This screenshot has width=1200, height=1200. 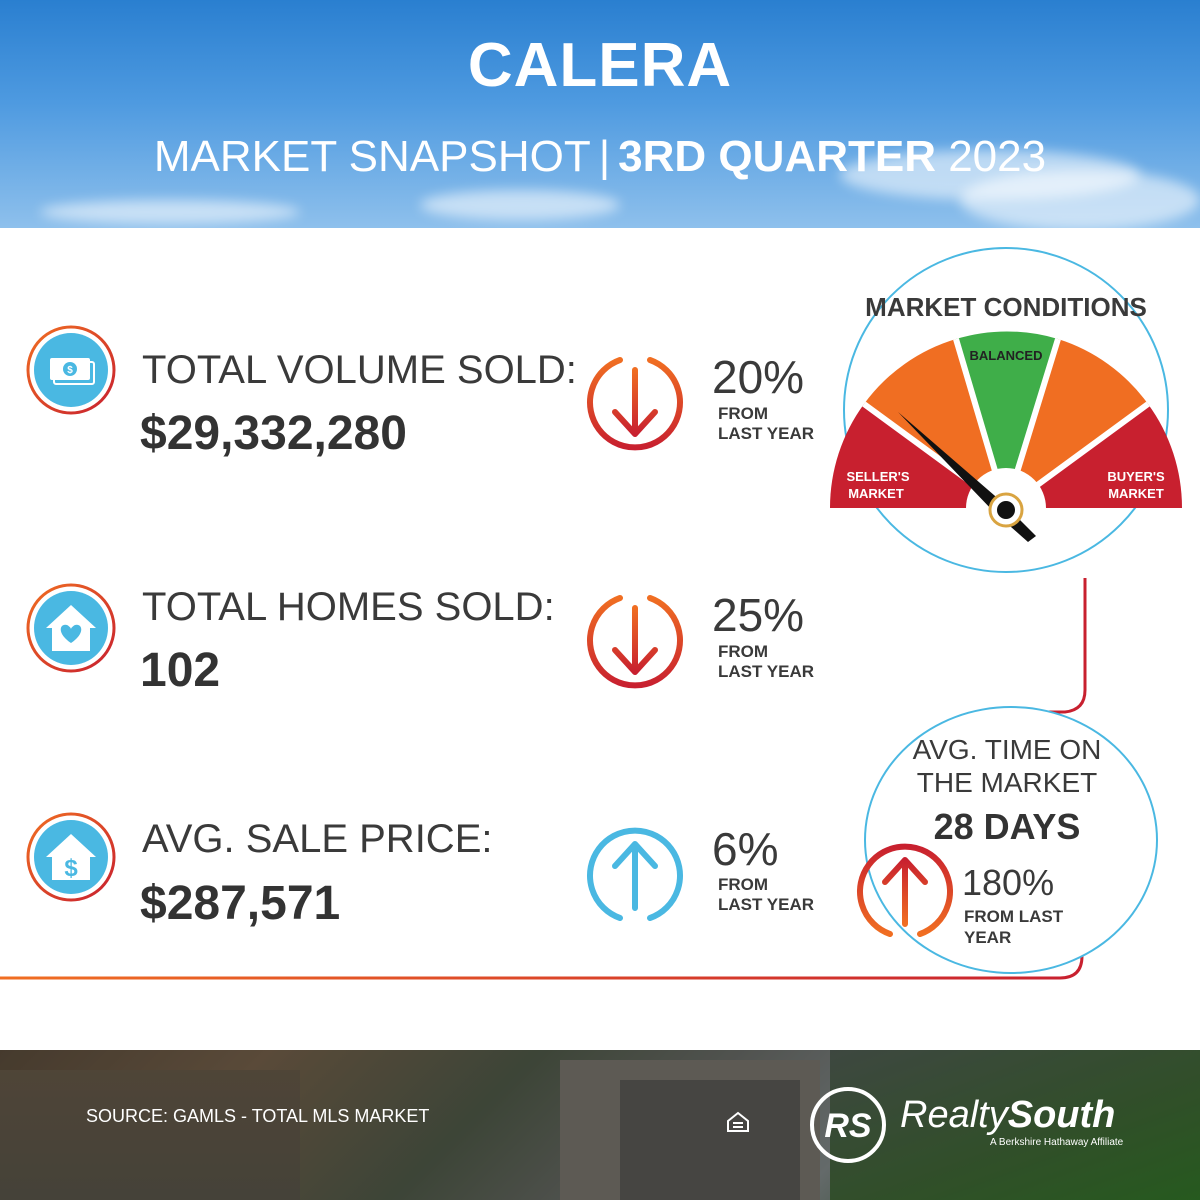 I want to click on realtysouth-logo-mark: RS, so click(x=848, y=1125).